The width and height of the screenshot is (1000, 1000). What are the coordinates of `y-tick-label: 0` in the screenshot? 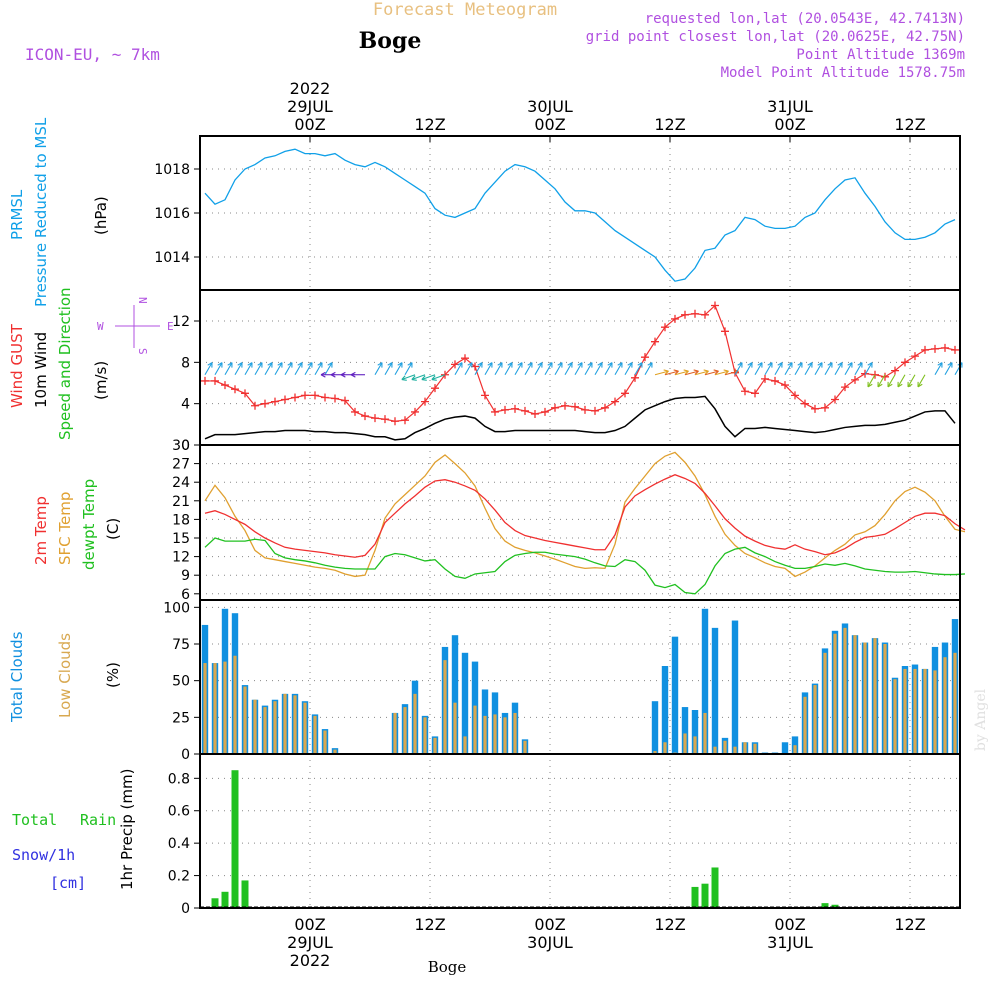 It's located at (185, 446).